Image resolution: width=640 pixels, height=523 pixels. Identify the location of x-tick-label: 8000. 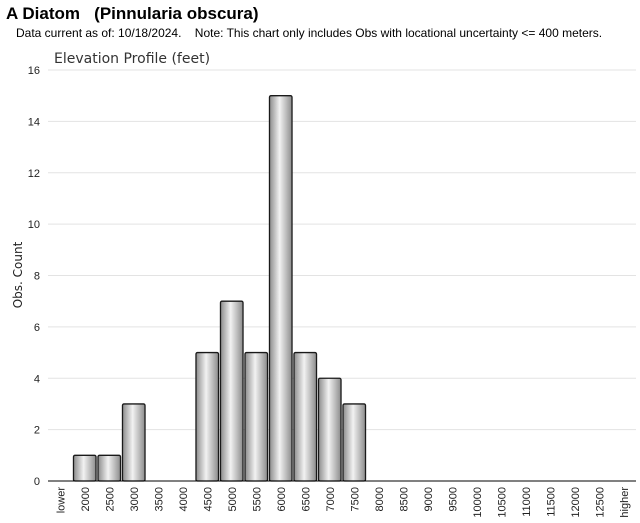
(380, 499).